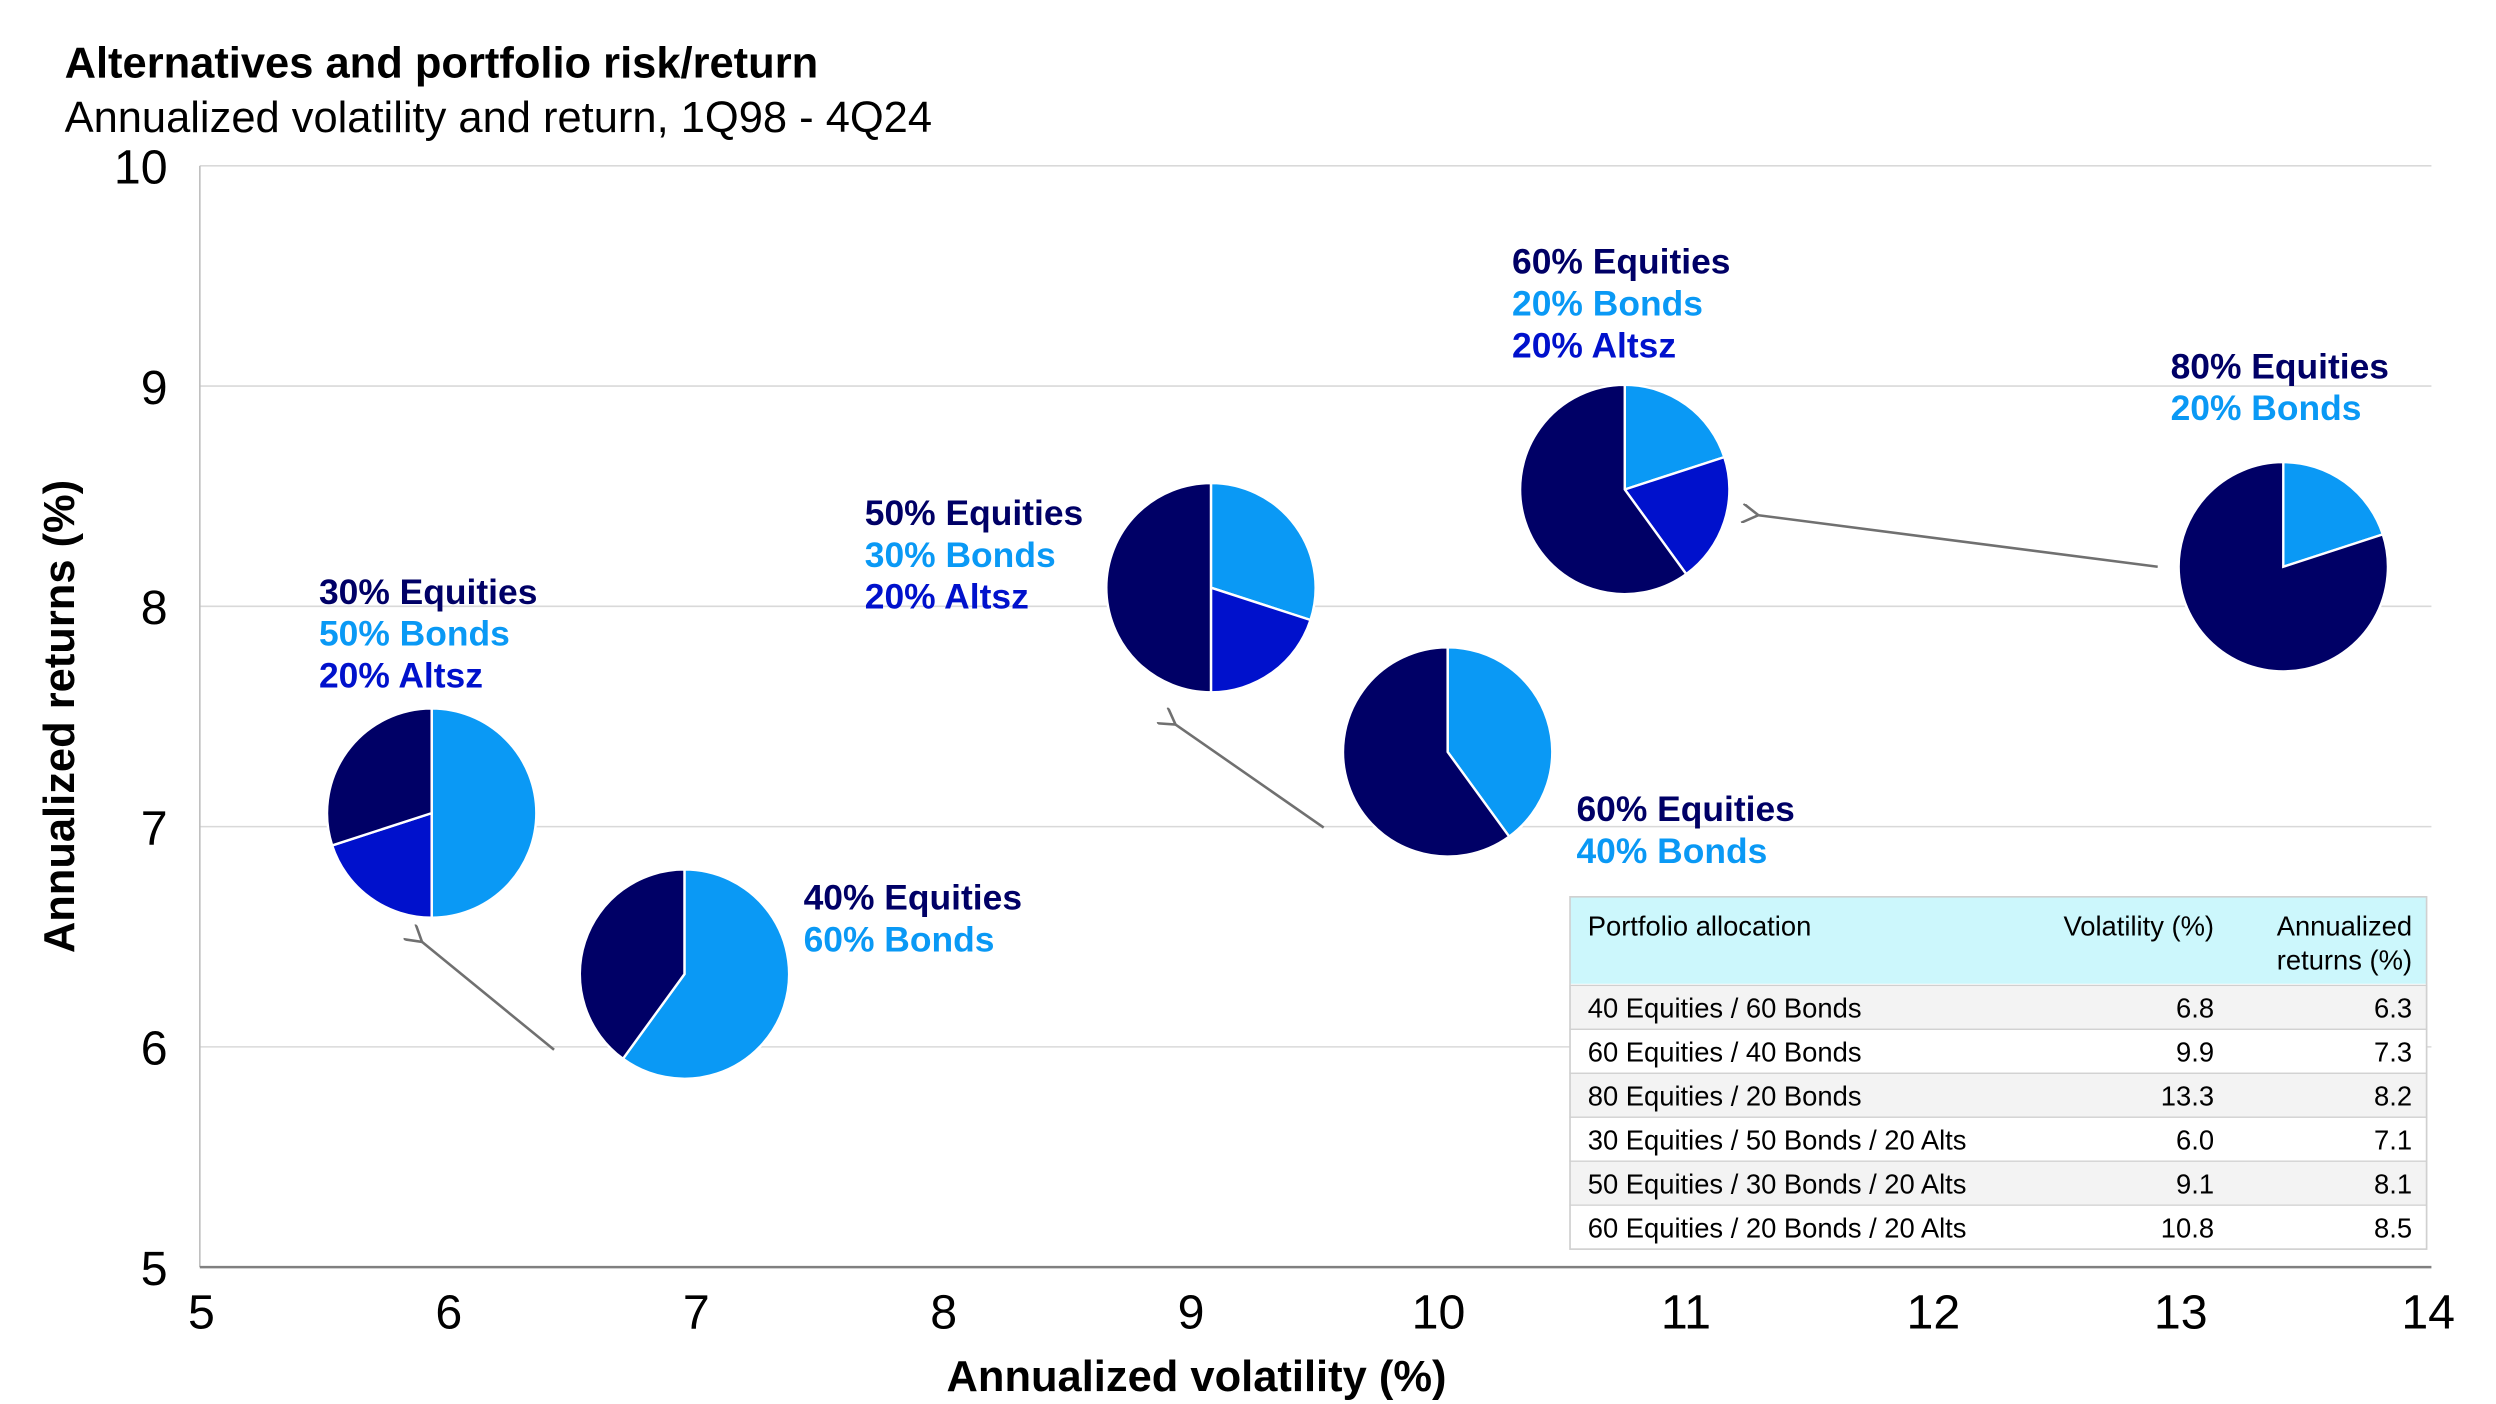 The image size is (2496, 1404). Describe the element at coordinates (2344, 959) in the screenshot. I see `header-returns-2: returns (%)` at that location.